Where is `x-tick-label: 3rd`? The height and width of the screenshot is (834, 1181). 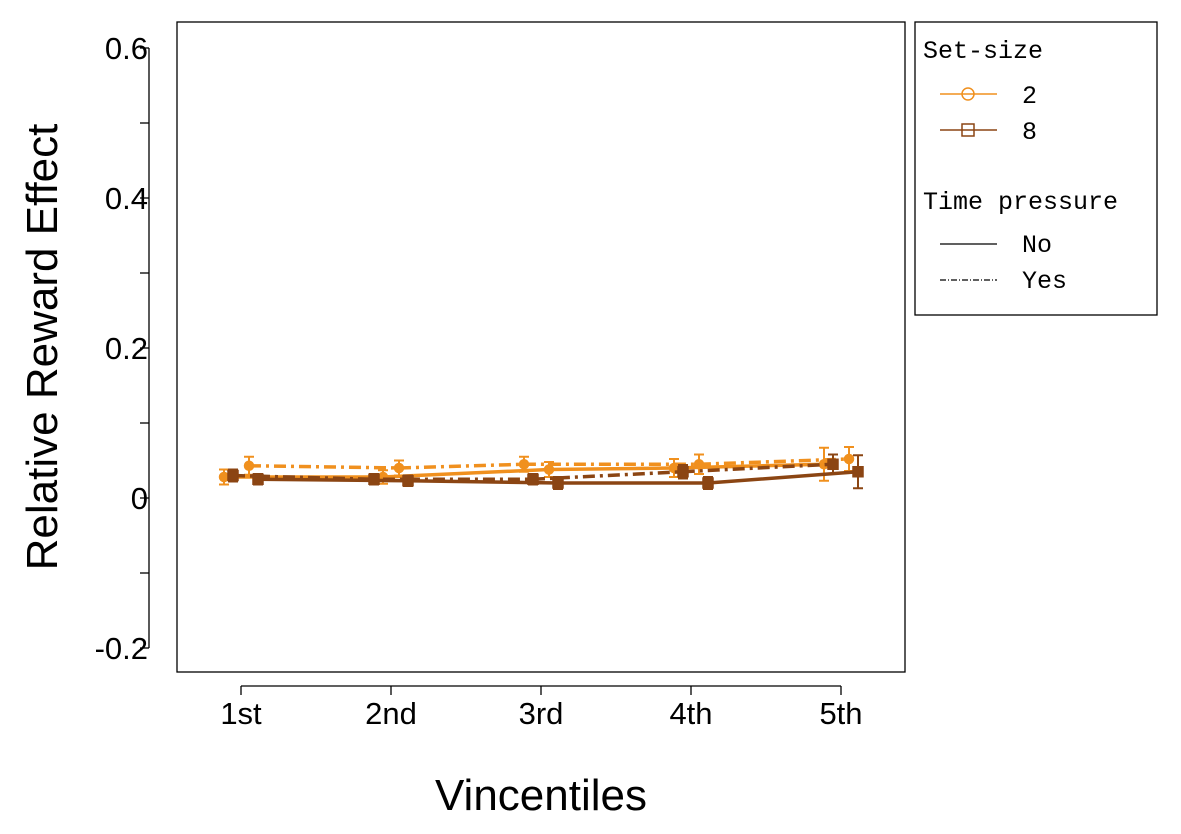
x-tick-label: 3rd is located at coordinates (541, 713).